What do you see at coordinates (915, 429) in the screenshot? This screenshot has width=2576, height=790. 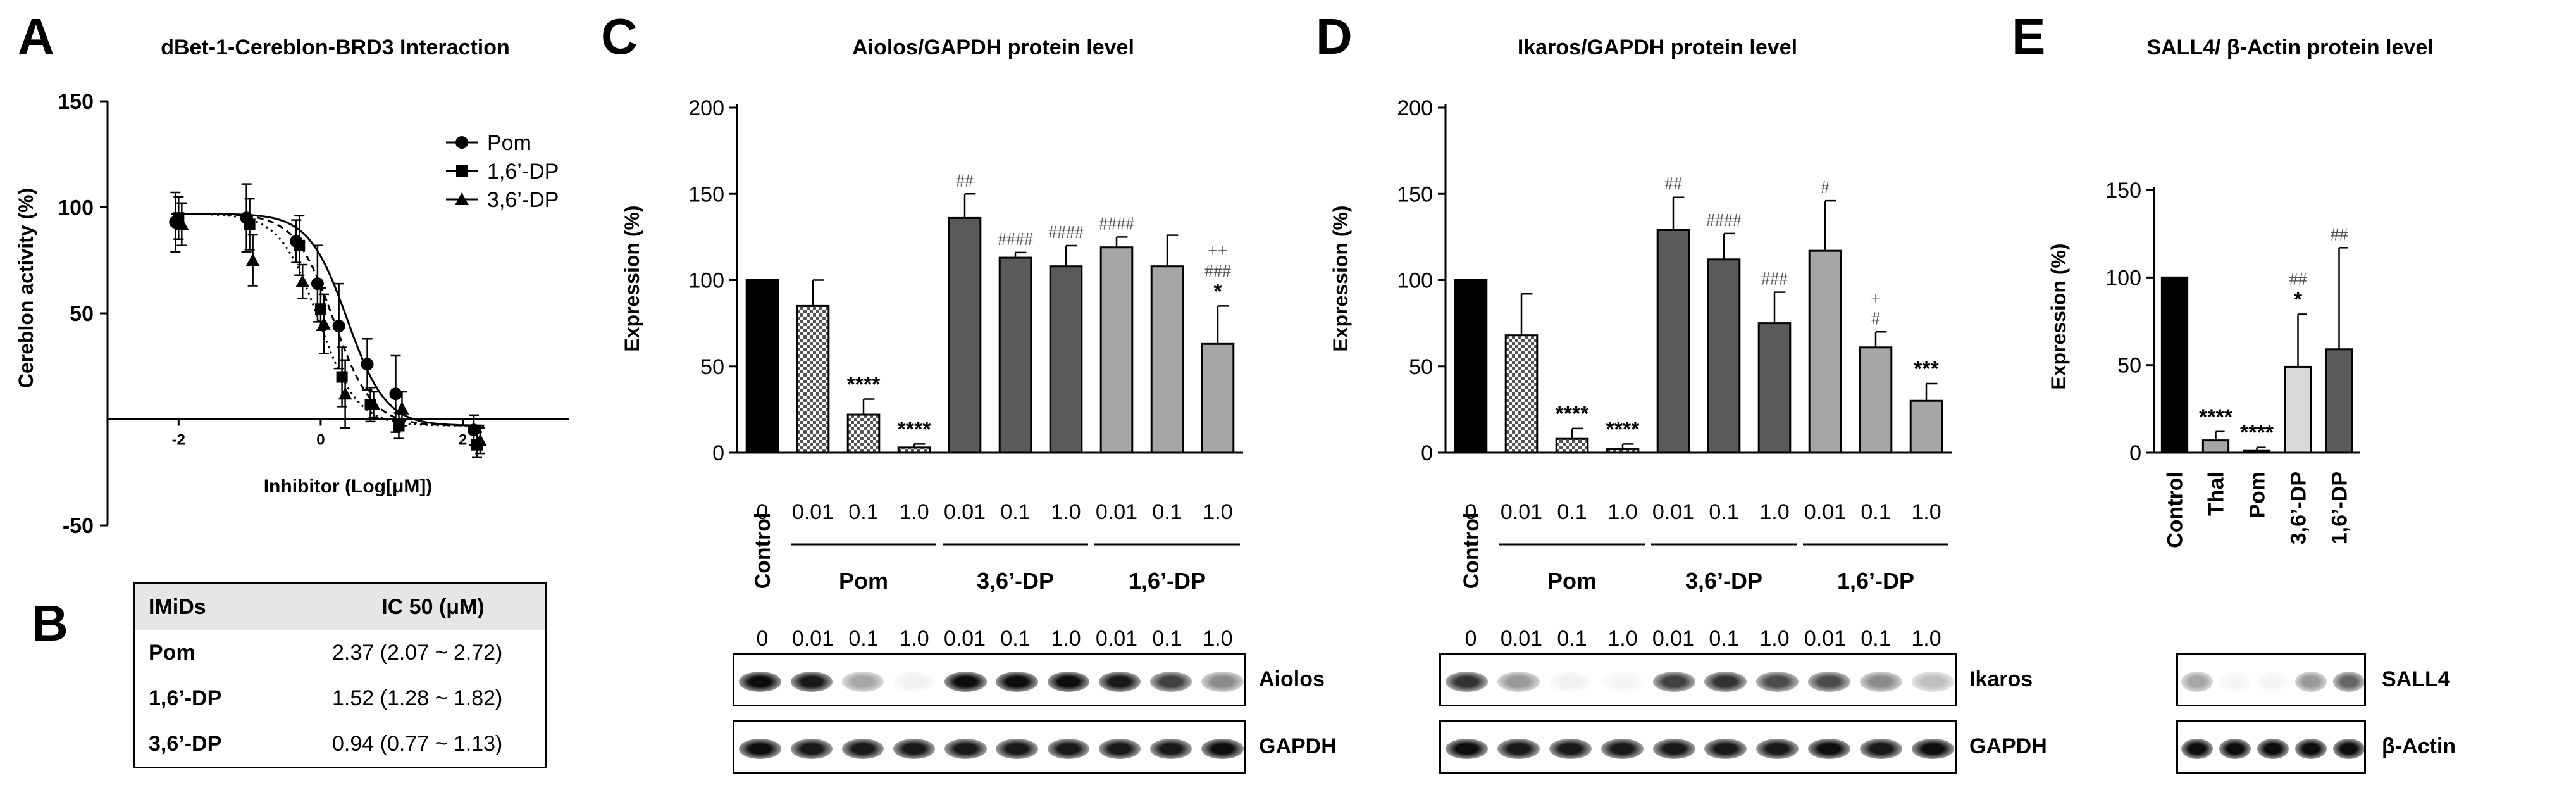 I see `chartC-annotation: ****` at bounding box center [915, 429].